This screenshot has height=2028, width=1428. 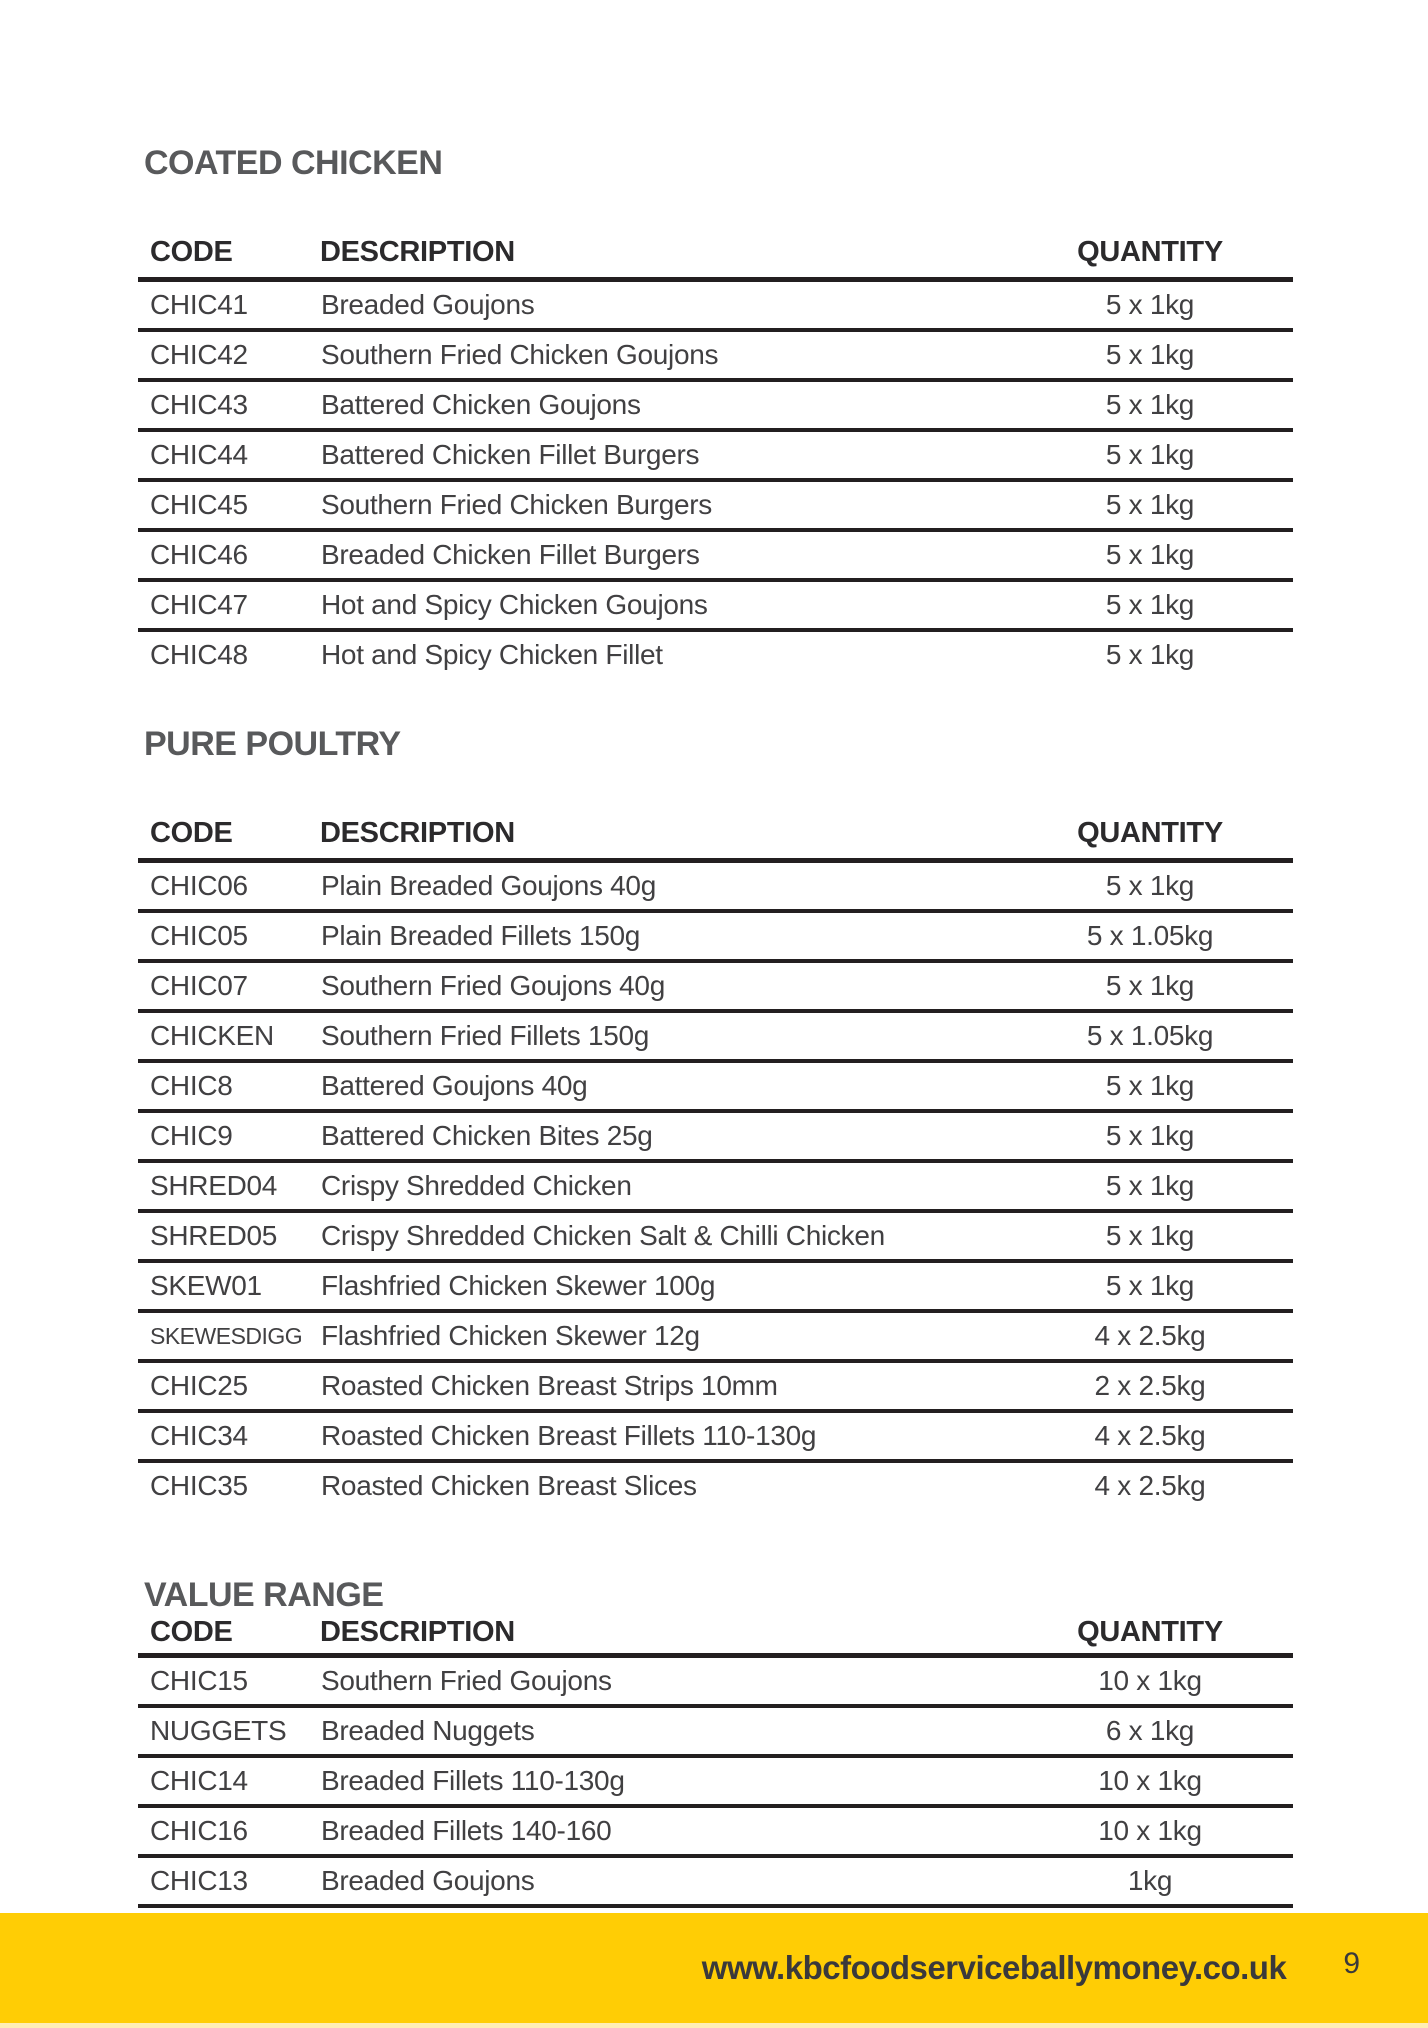 I want to click on description-cell: Southern Fried Goujons 40g, so click(x=677, y=987).